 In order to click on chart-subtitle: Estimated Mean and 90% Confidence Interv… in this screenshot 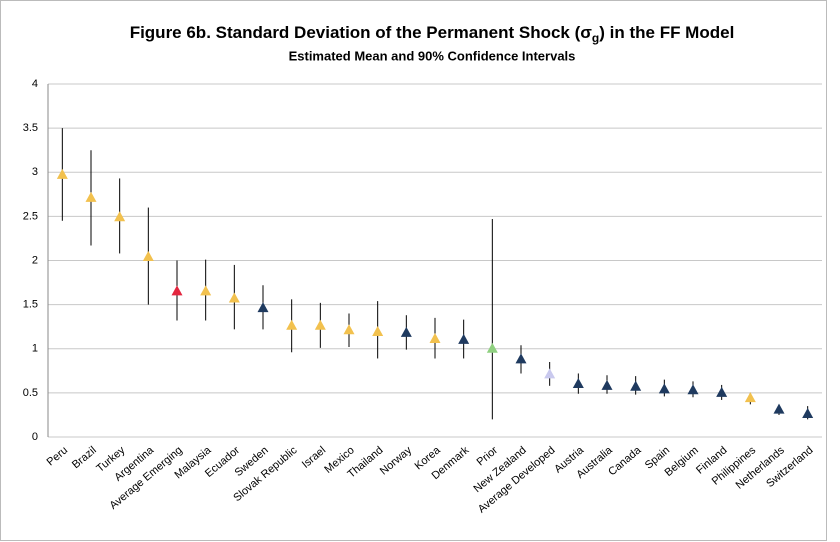, I will do `click(432, 55)`.